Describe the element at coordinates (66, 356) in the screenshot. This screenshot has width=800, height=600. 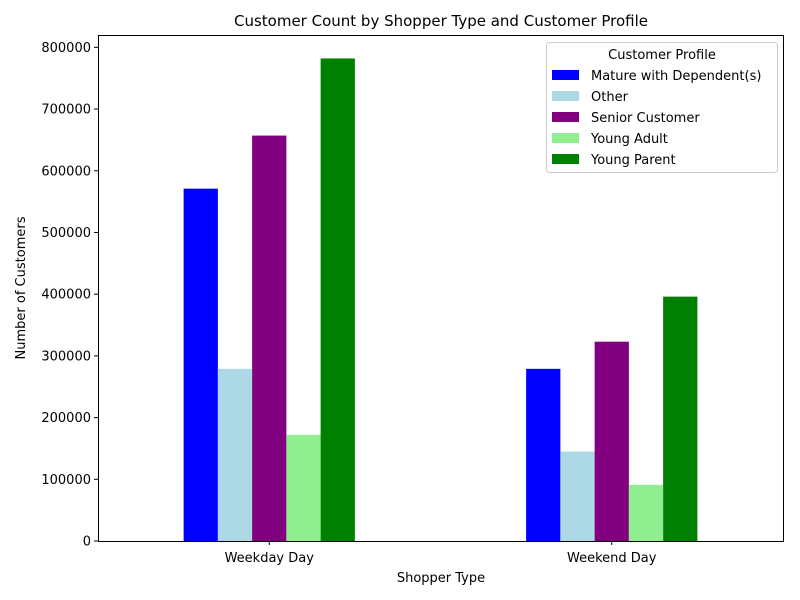
I see `y-tick-label: 300000` at that location.